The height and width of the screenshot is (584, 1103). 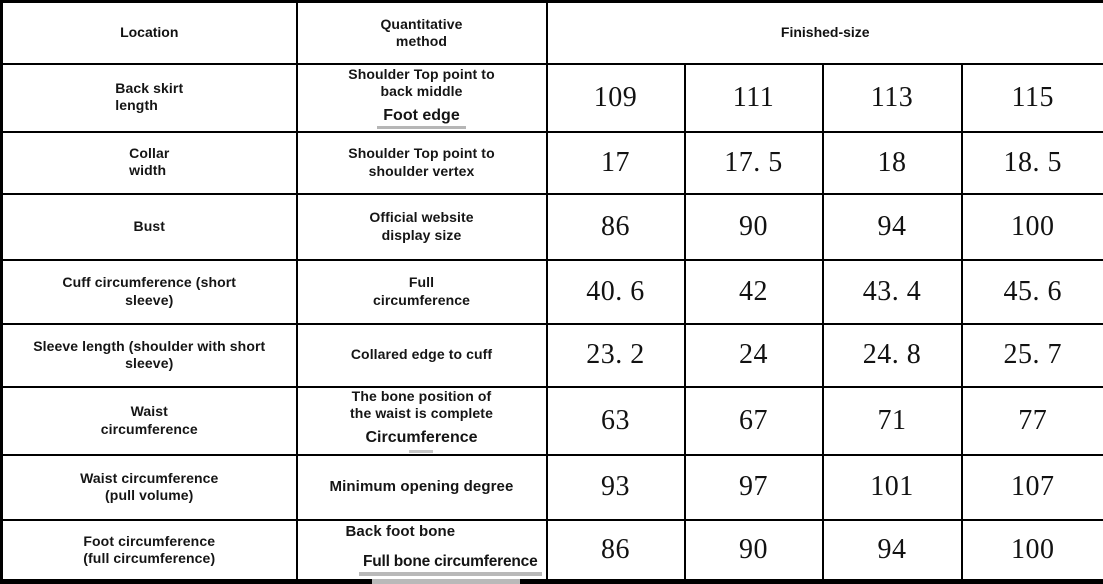 I want to click on method-cell: Shoulder Top point to shoulder vertex, so click(x=421, y=162).